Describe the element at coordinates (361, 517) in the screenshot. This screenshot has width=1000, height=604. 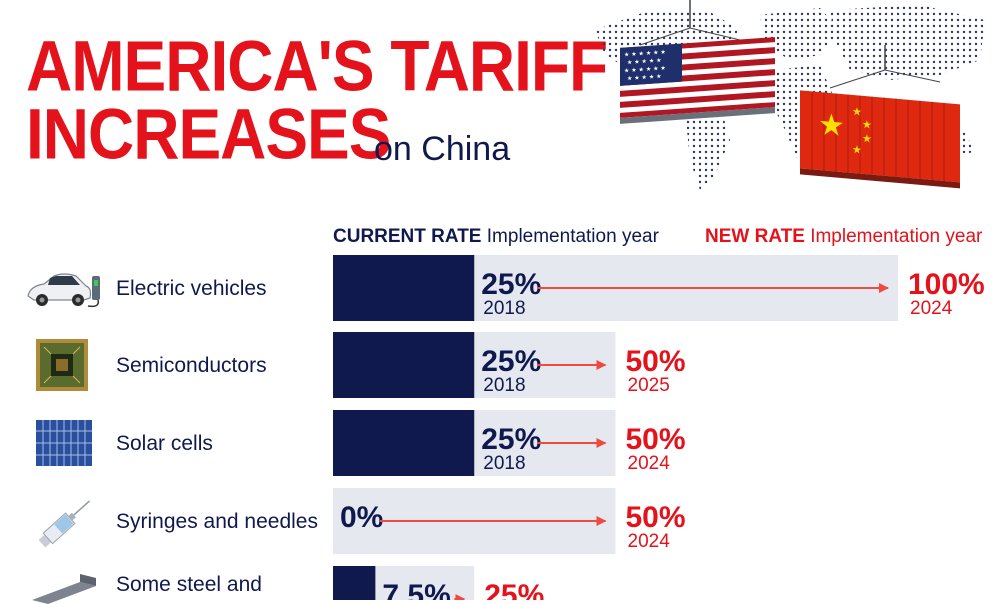
I see `current-value-3: 0%` at that location.